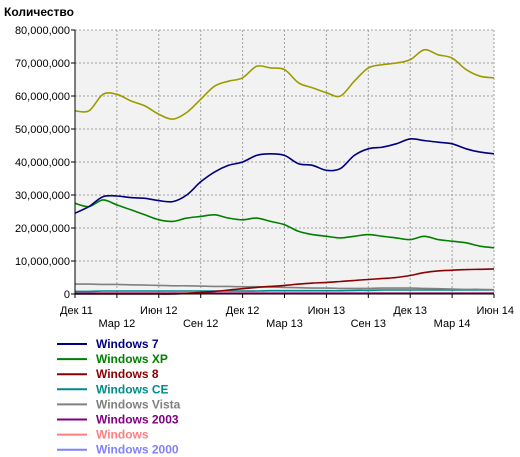 The height and width of the screenshot is (457, 520). I want to click on x-tick-label: Сен 13, so click(368, 324).